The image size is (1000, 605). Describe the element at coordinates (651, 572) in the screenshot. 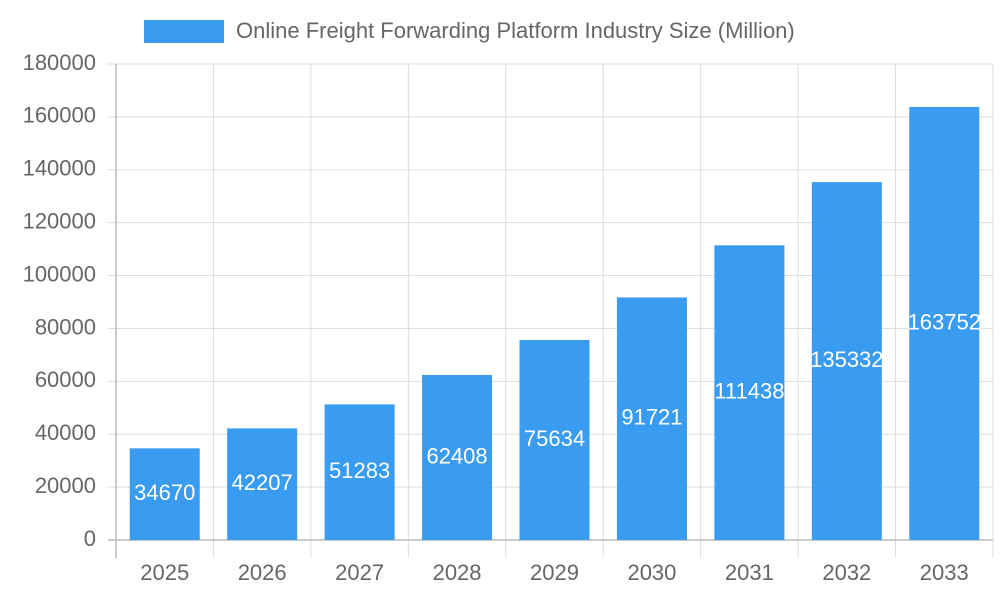

I see `x-tick-label: 2030` at that location.